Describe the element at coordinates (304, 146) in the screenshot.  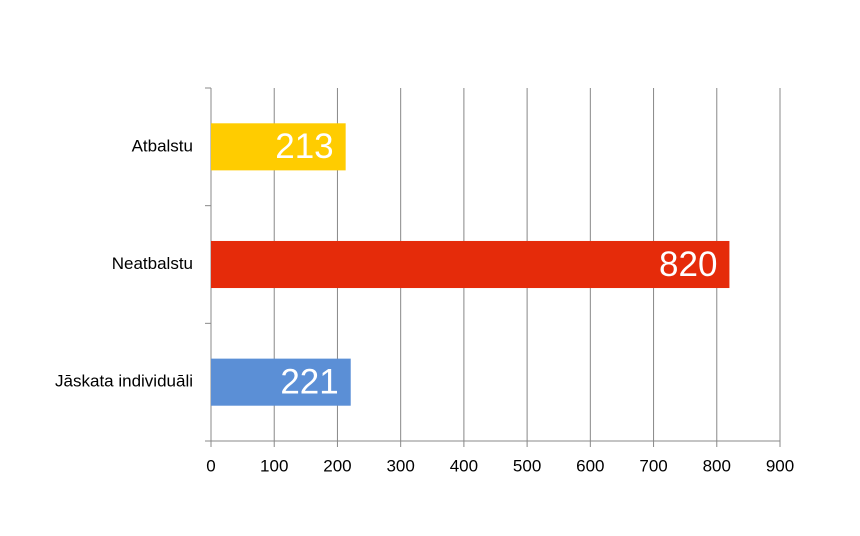
I see `data-label: 213` at that location.